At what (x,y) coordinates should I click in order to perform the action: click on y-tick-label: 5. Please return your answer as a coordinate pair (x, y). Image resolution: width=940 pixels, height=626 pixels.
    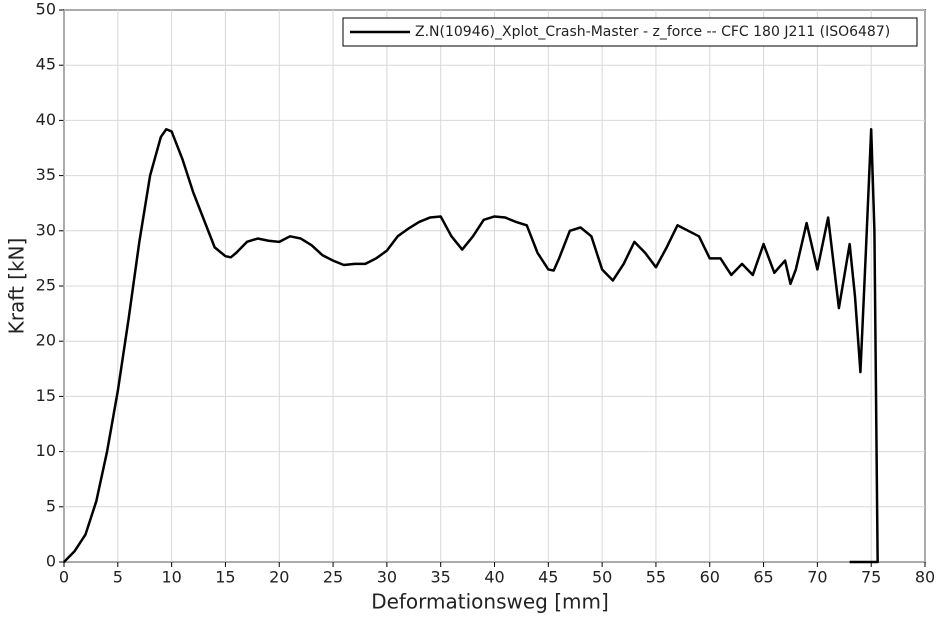
    Looking at the image, I should click on (51, 505).